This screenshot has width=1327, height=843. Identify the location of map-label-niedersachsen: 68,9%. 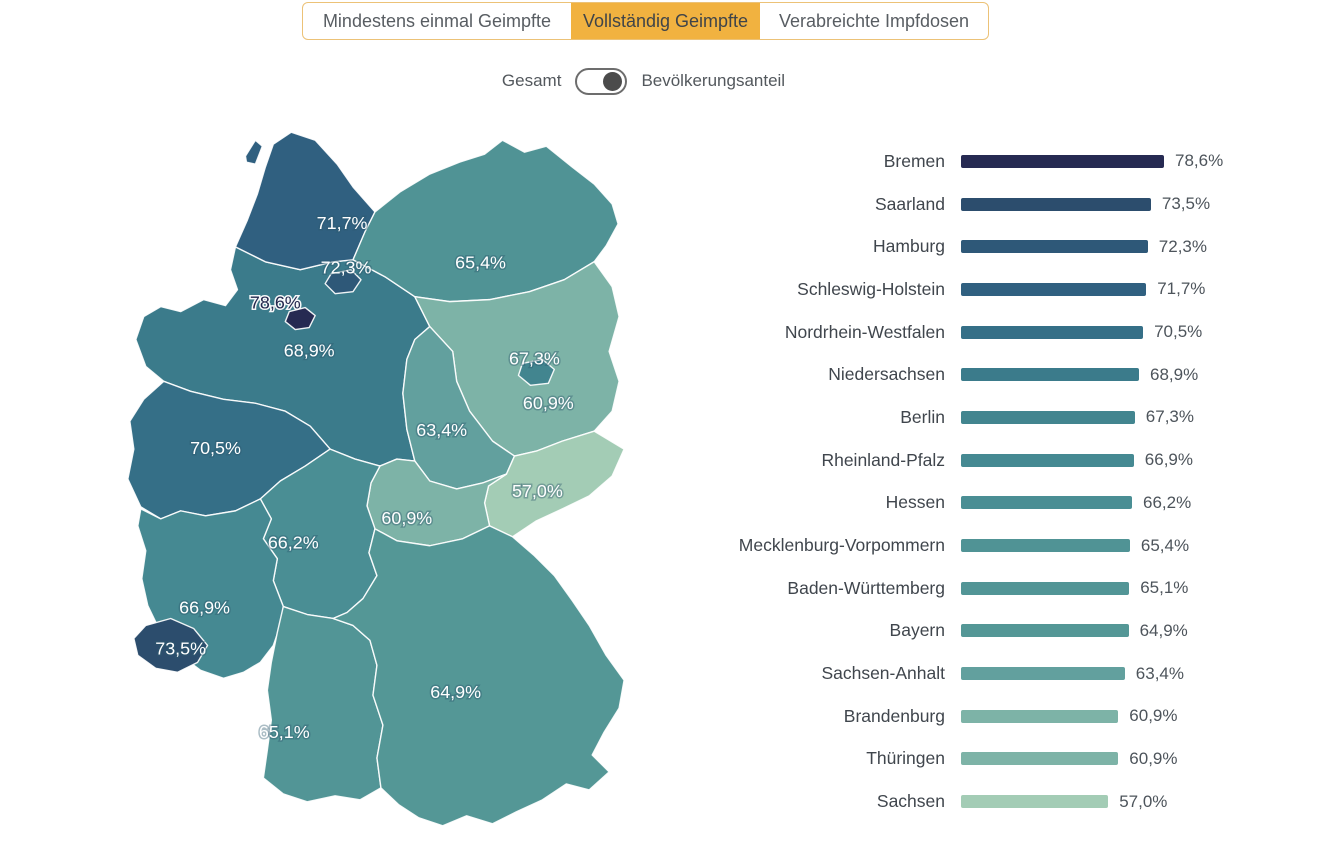
(309, 350).